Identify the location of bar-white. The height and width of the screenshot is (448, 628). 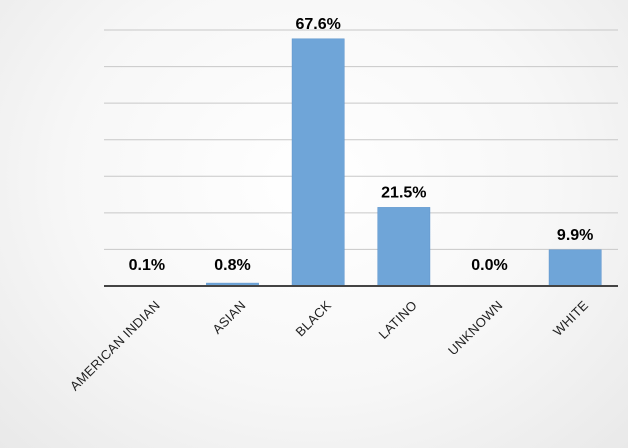
(575, 268).